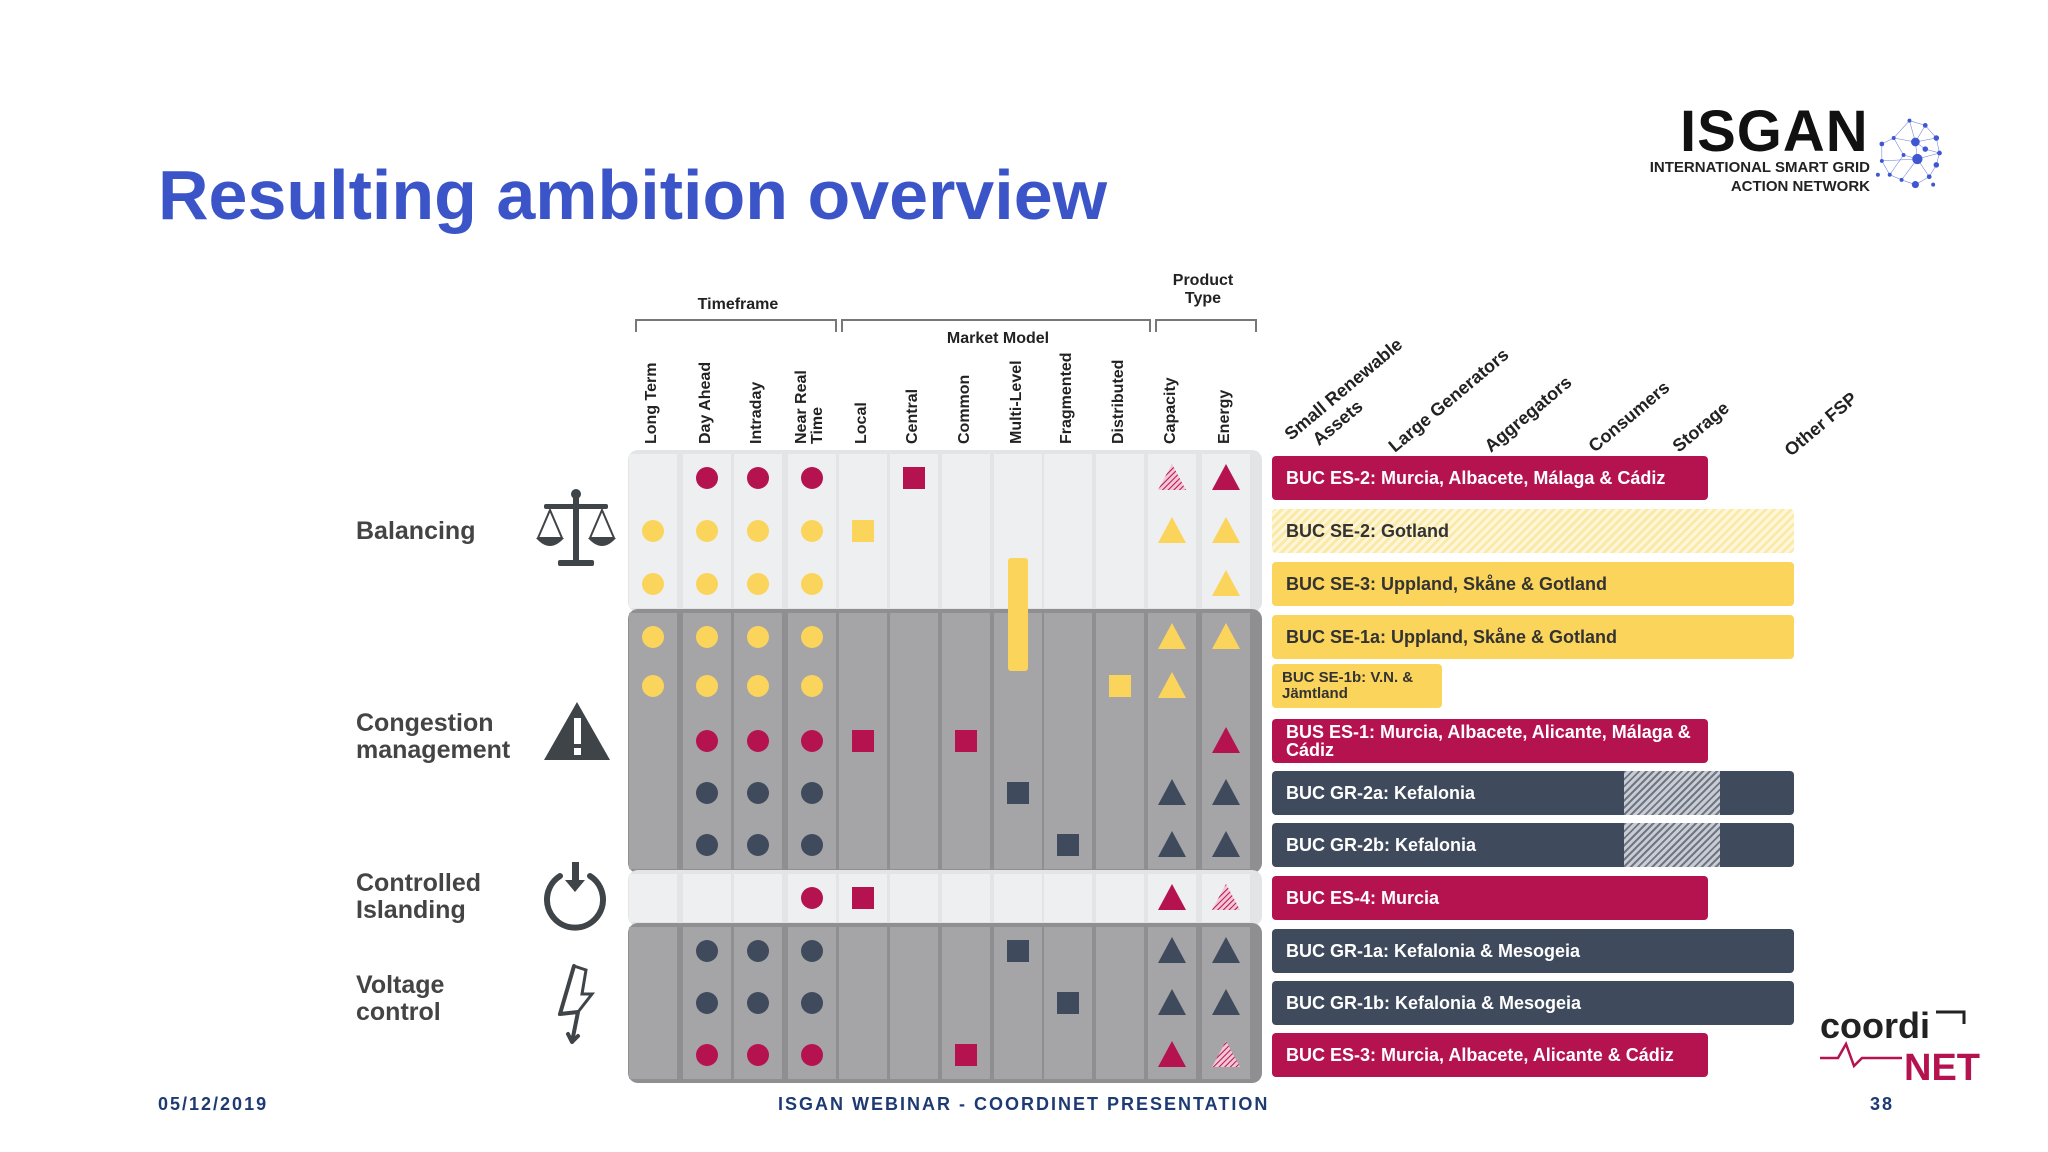 Image resolution: width=2048 pixels, height=1152 pixels. I want to click on fsp-column-label-line1: Storage, so click(1700, 427).